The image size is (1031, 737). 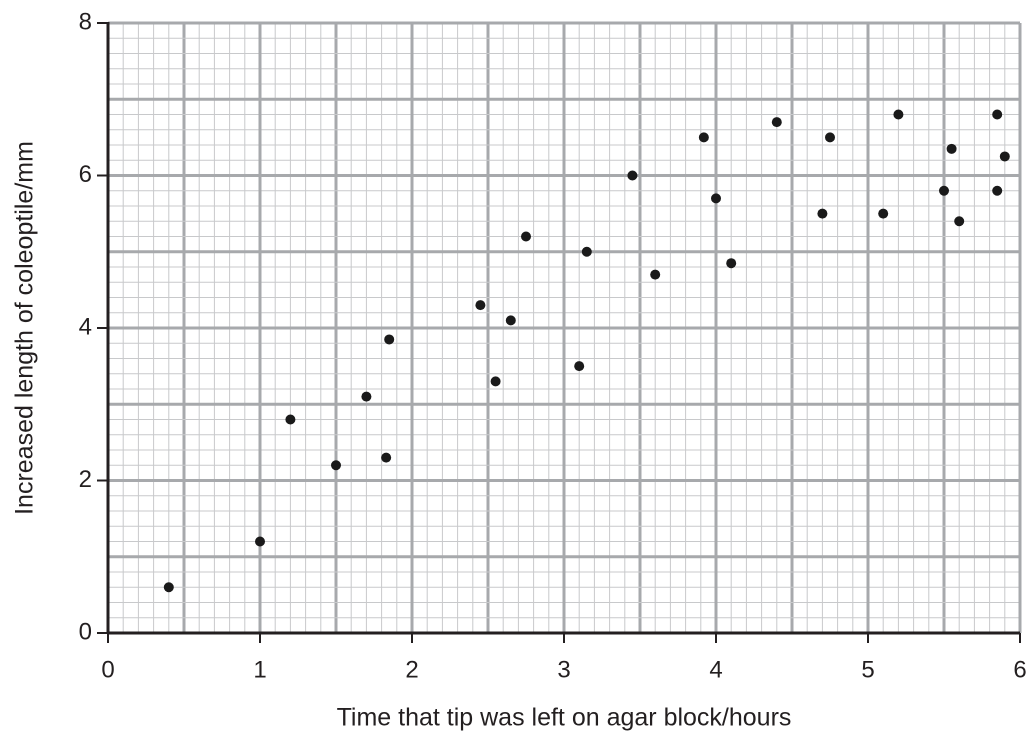 I want to click on x-tick-label: 4, so click(x=715, y=669).